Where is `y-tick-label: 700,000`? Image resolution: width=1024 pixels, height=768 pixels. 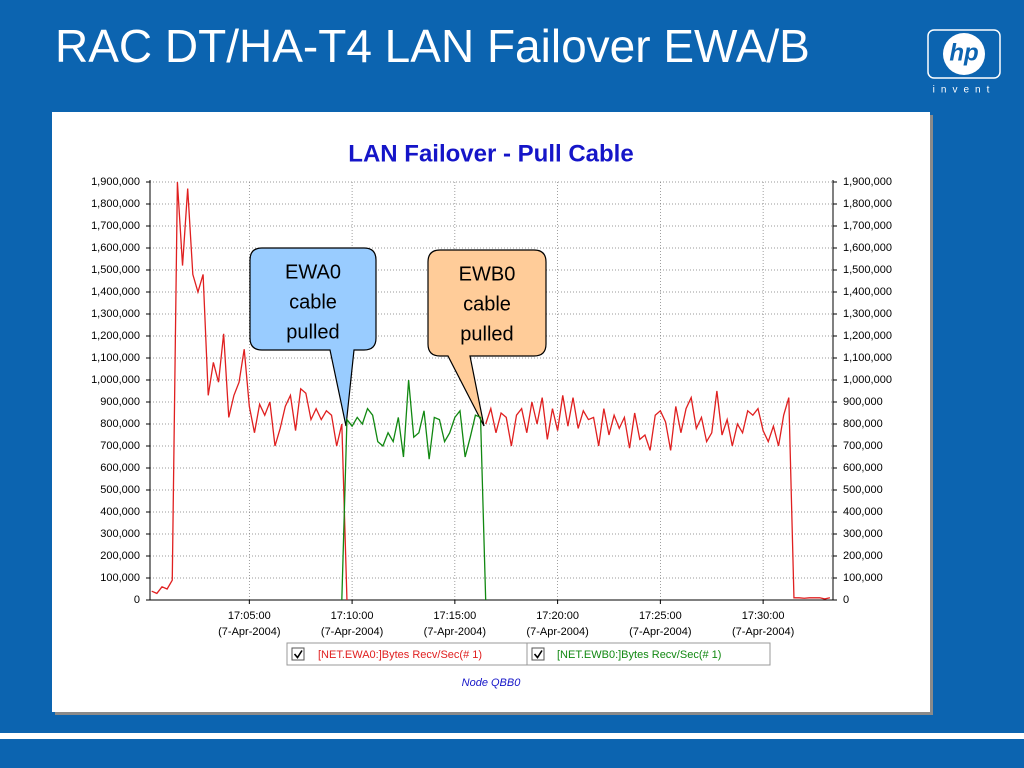
y-tick-label: 700,000 is located at coordinates (120, 446).